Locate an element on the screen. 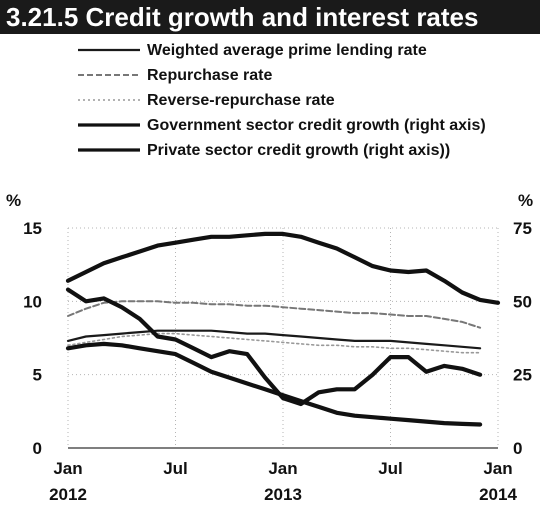 The width and height of the screenshot is (540, 515). right-tick-label-2: 50 is located at coordinates (522, 301).